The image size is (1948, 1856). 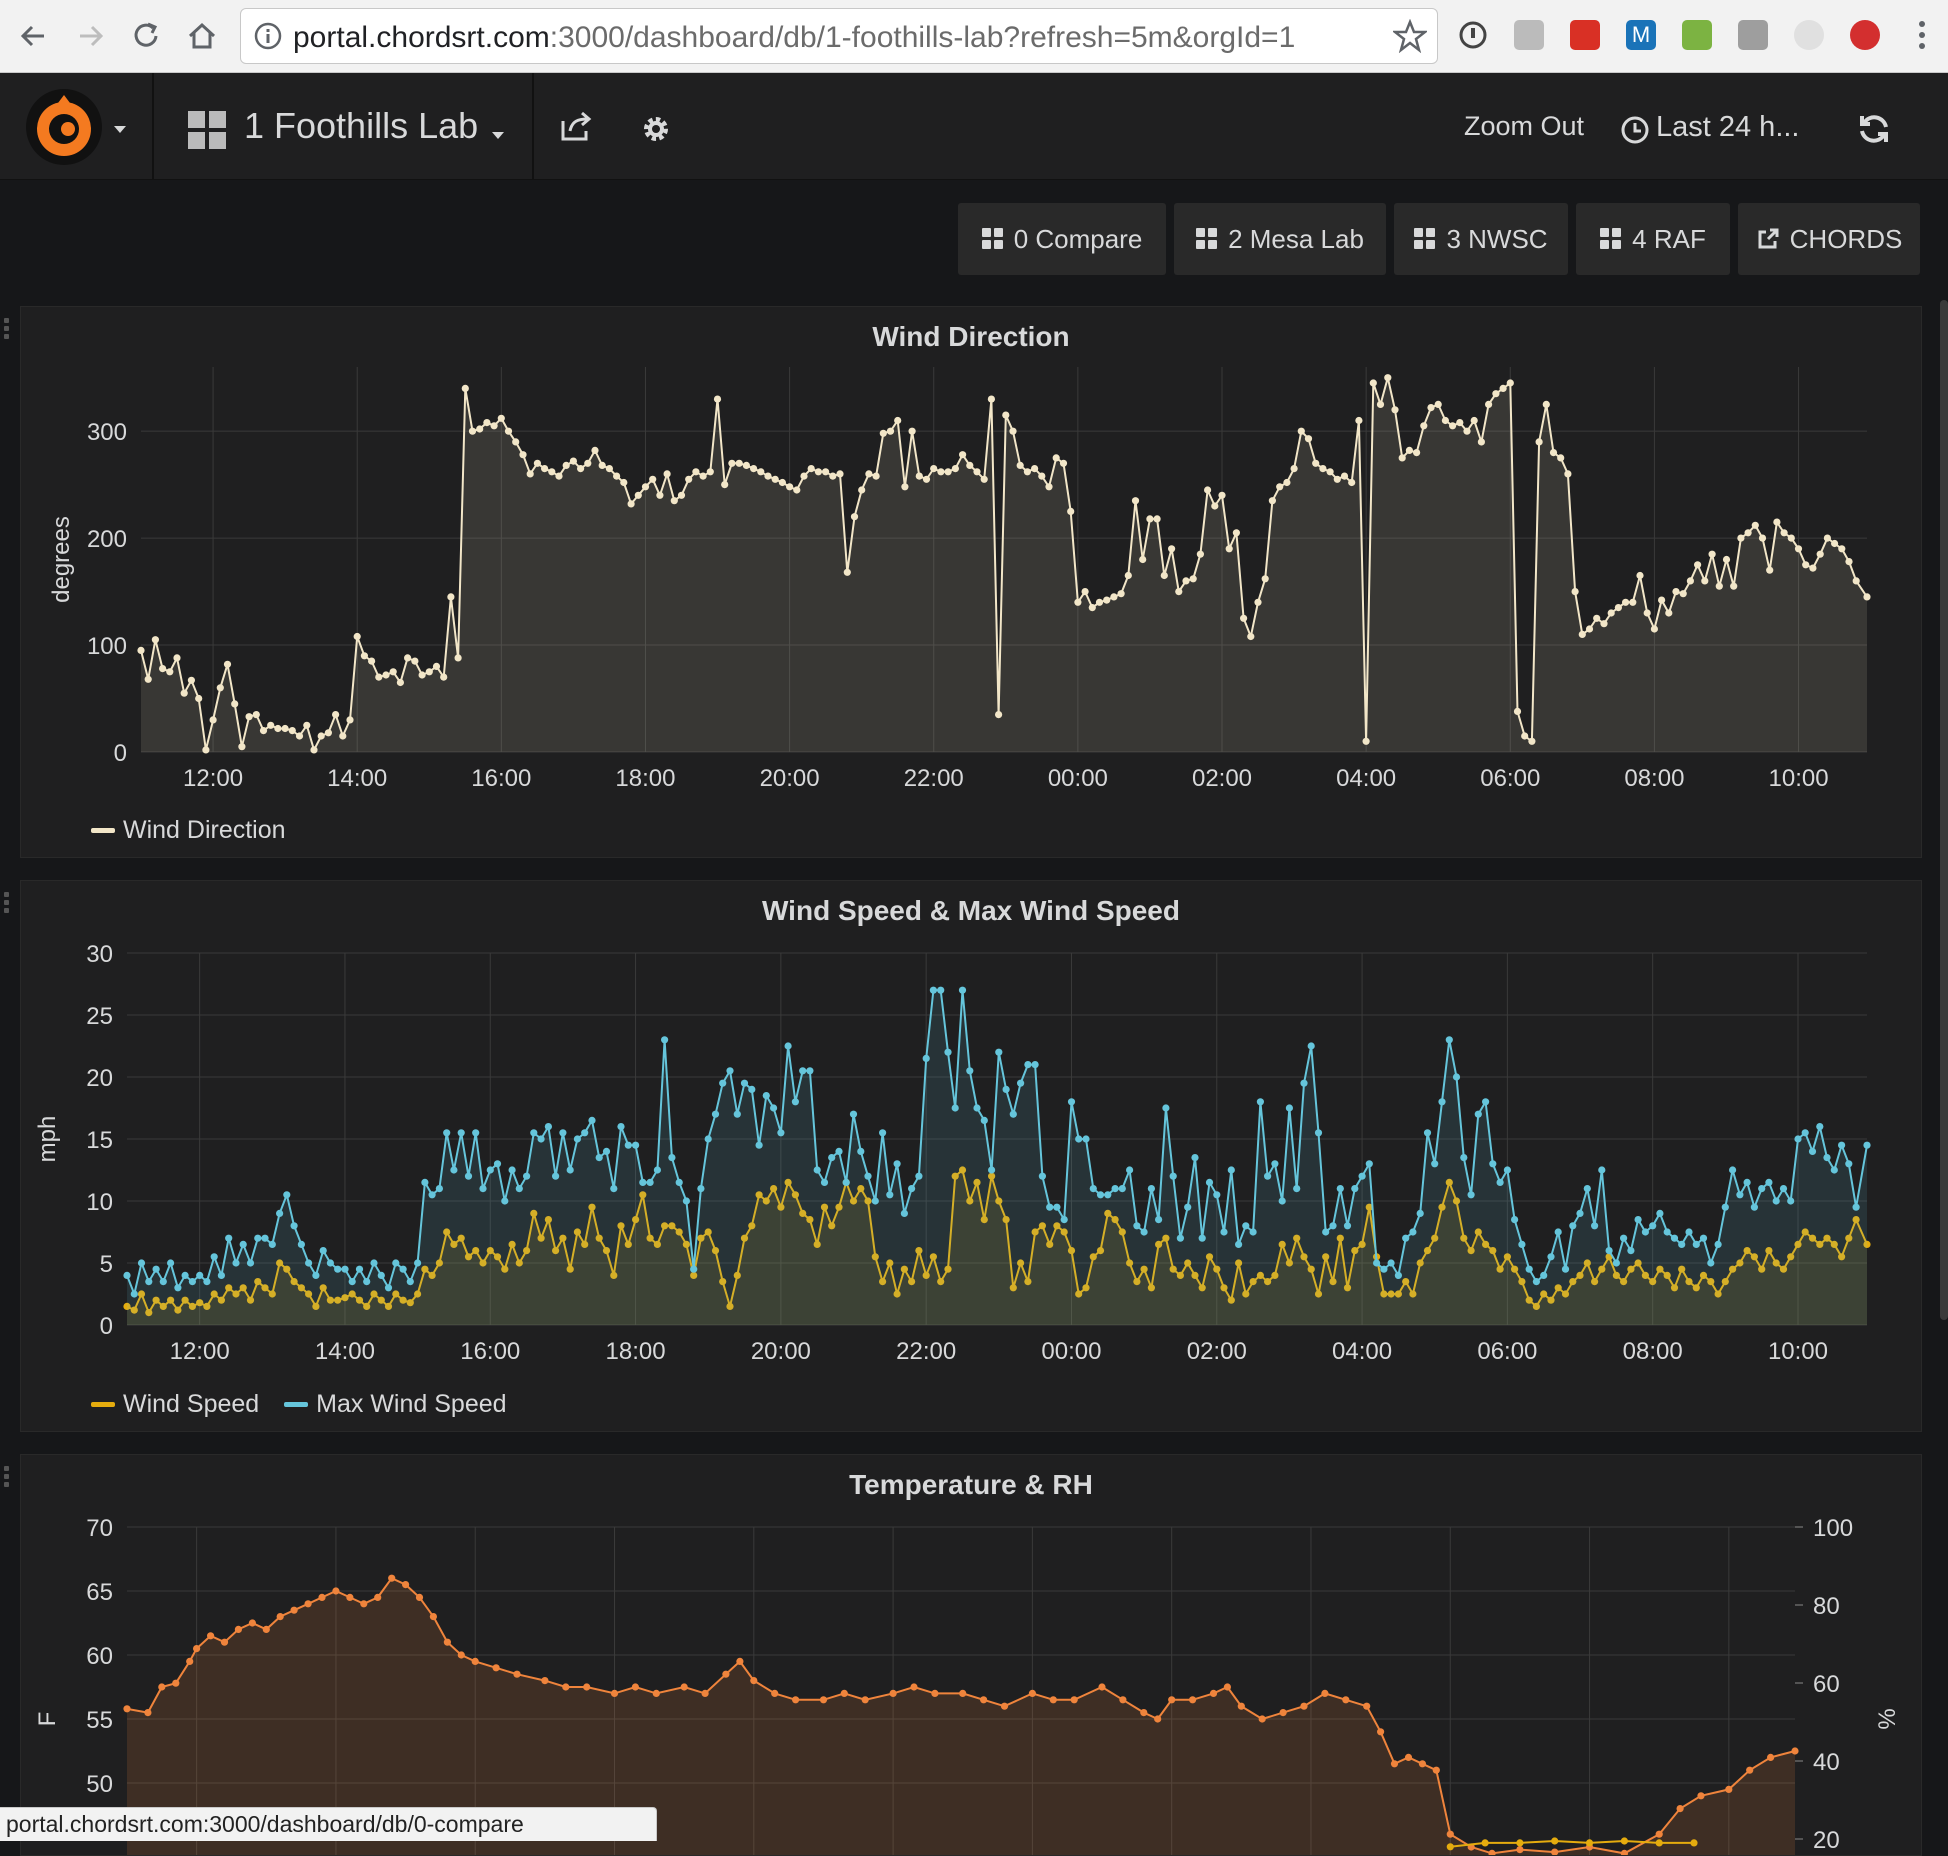 I want to click on logo-caret-down-icon, so click(x=120, y=129).